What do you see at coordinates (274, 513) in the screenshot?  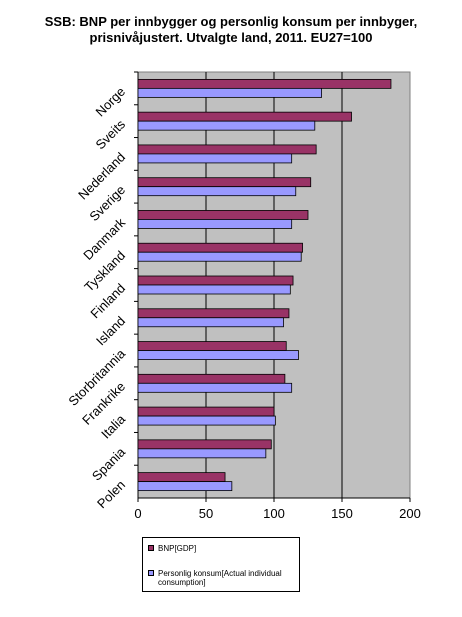 I see `x-tick-label-2: 100` at bounding box center [274, 513].